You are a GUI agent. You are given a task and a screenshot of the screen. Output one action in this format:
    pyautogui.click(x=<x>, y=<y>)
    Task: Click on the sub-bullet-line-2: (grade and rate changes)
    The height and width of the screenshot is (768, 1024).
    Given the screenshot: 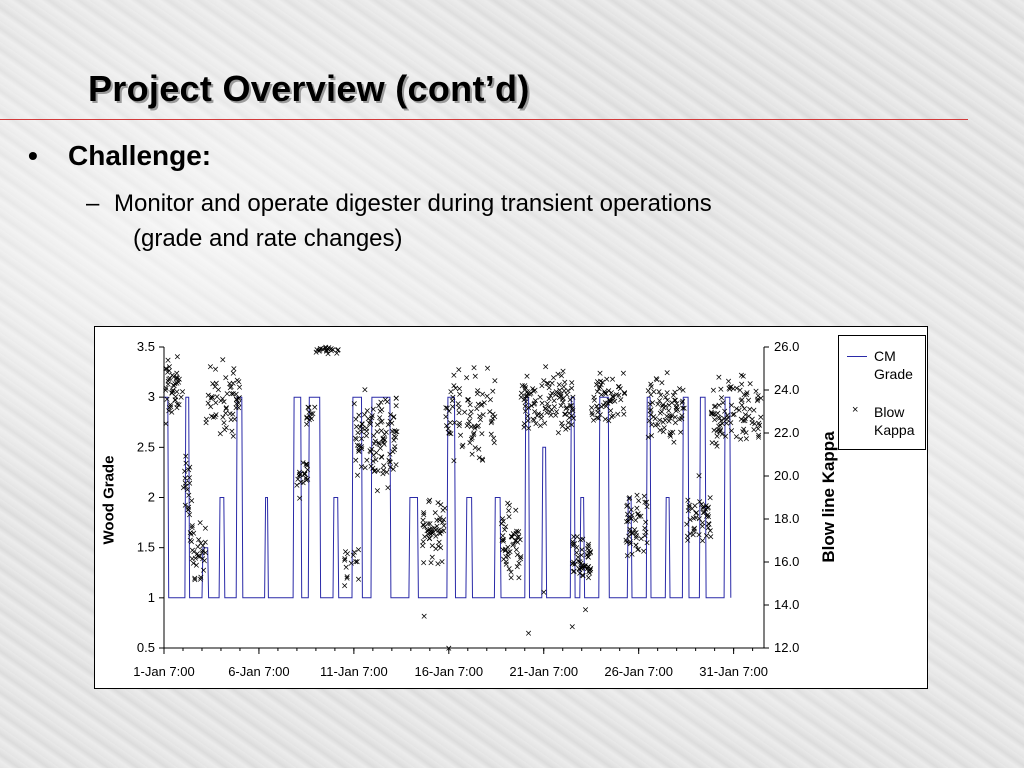 What is the action you would take?
    pyautogui.click(x=268, y=238)
    